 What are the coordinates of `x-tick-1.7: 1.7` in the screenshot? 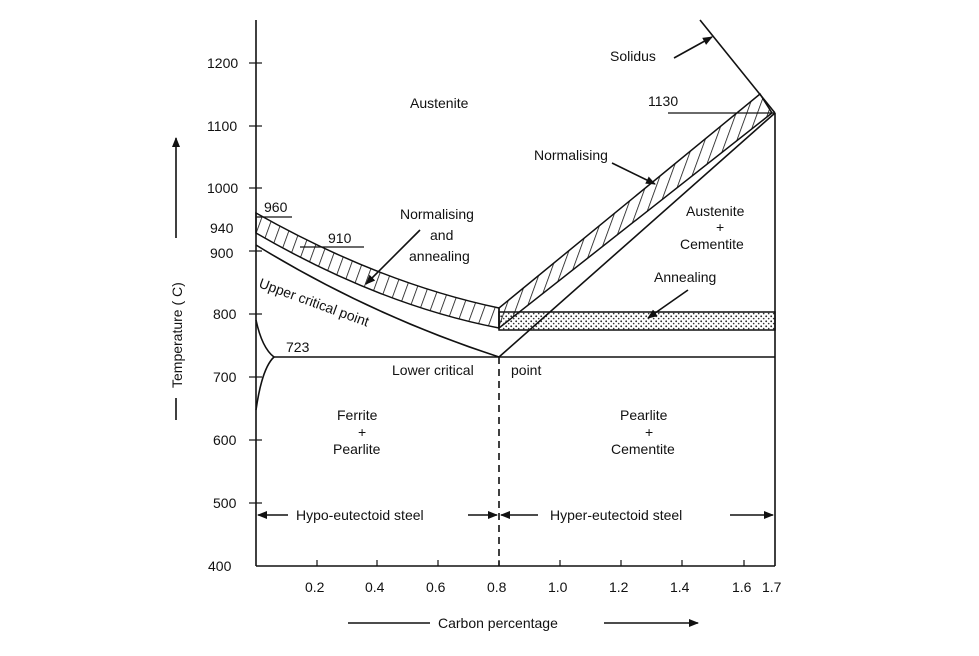 It's located at (772, 587).